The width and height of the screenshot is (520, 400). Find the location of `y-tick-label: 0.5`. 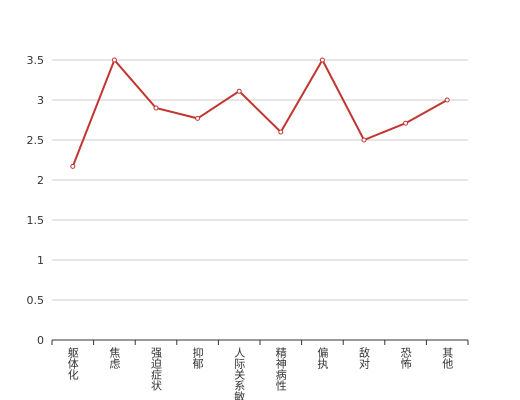

y-tick-label: 0.5 is located at coordinates (36, 300).